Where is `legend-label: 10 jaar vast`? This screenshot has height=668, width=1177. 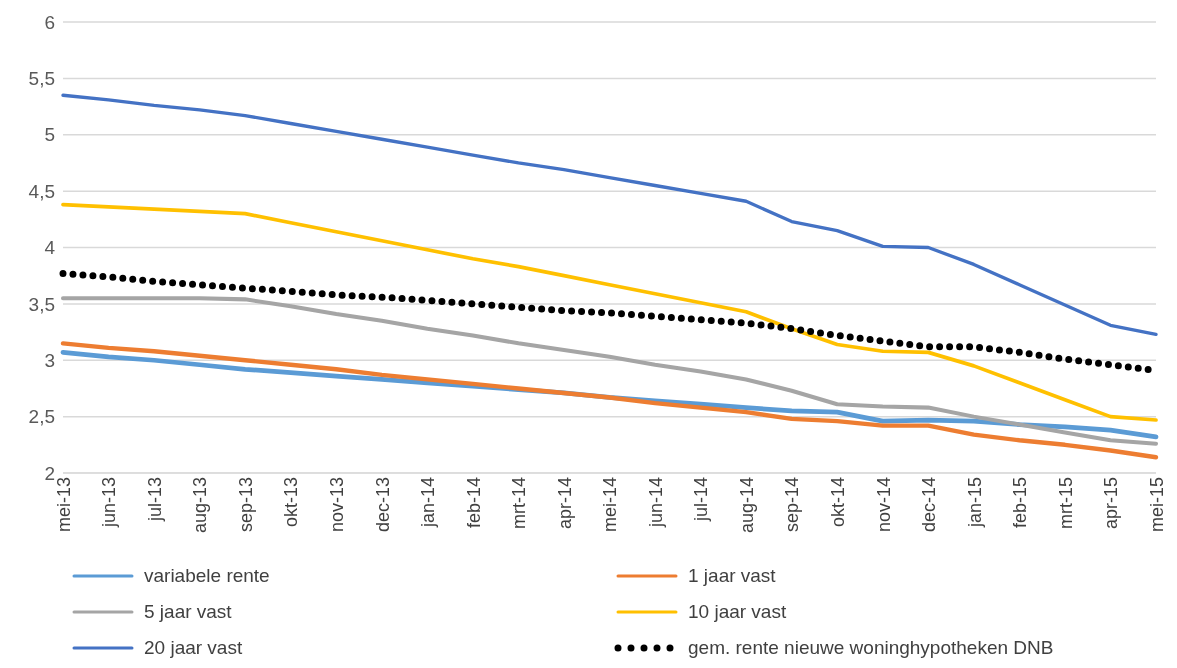
legend-label: 10 jaar vast is located at coordinates (737, 612).